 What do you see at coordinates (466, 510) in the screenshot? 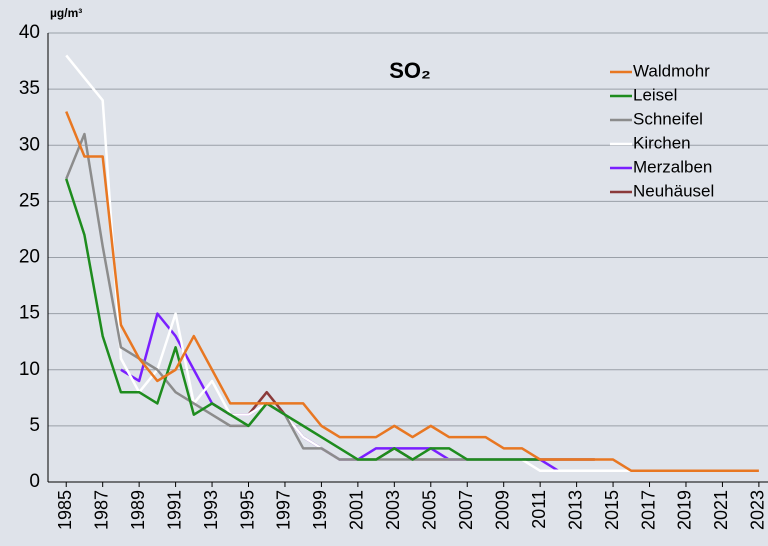
I see `x-tick-label: 2007` at bounding box center [466, 510].